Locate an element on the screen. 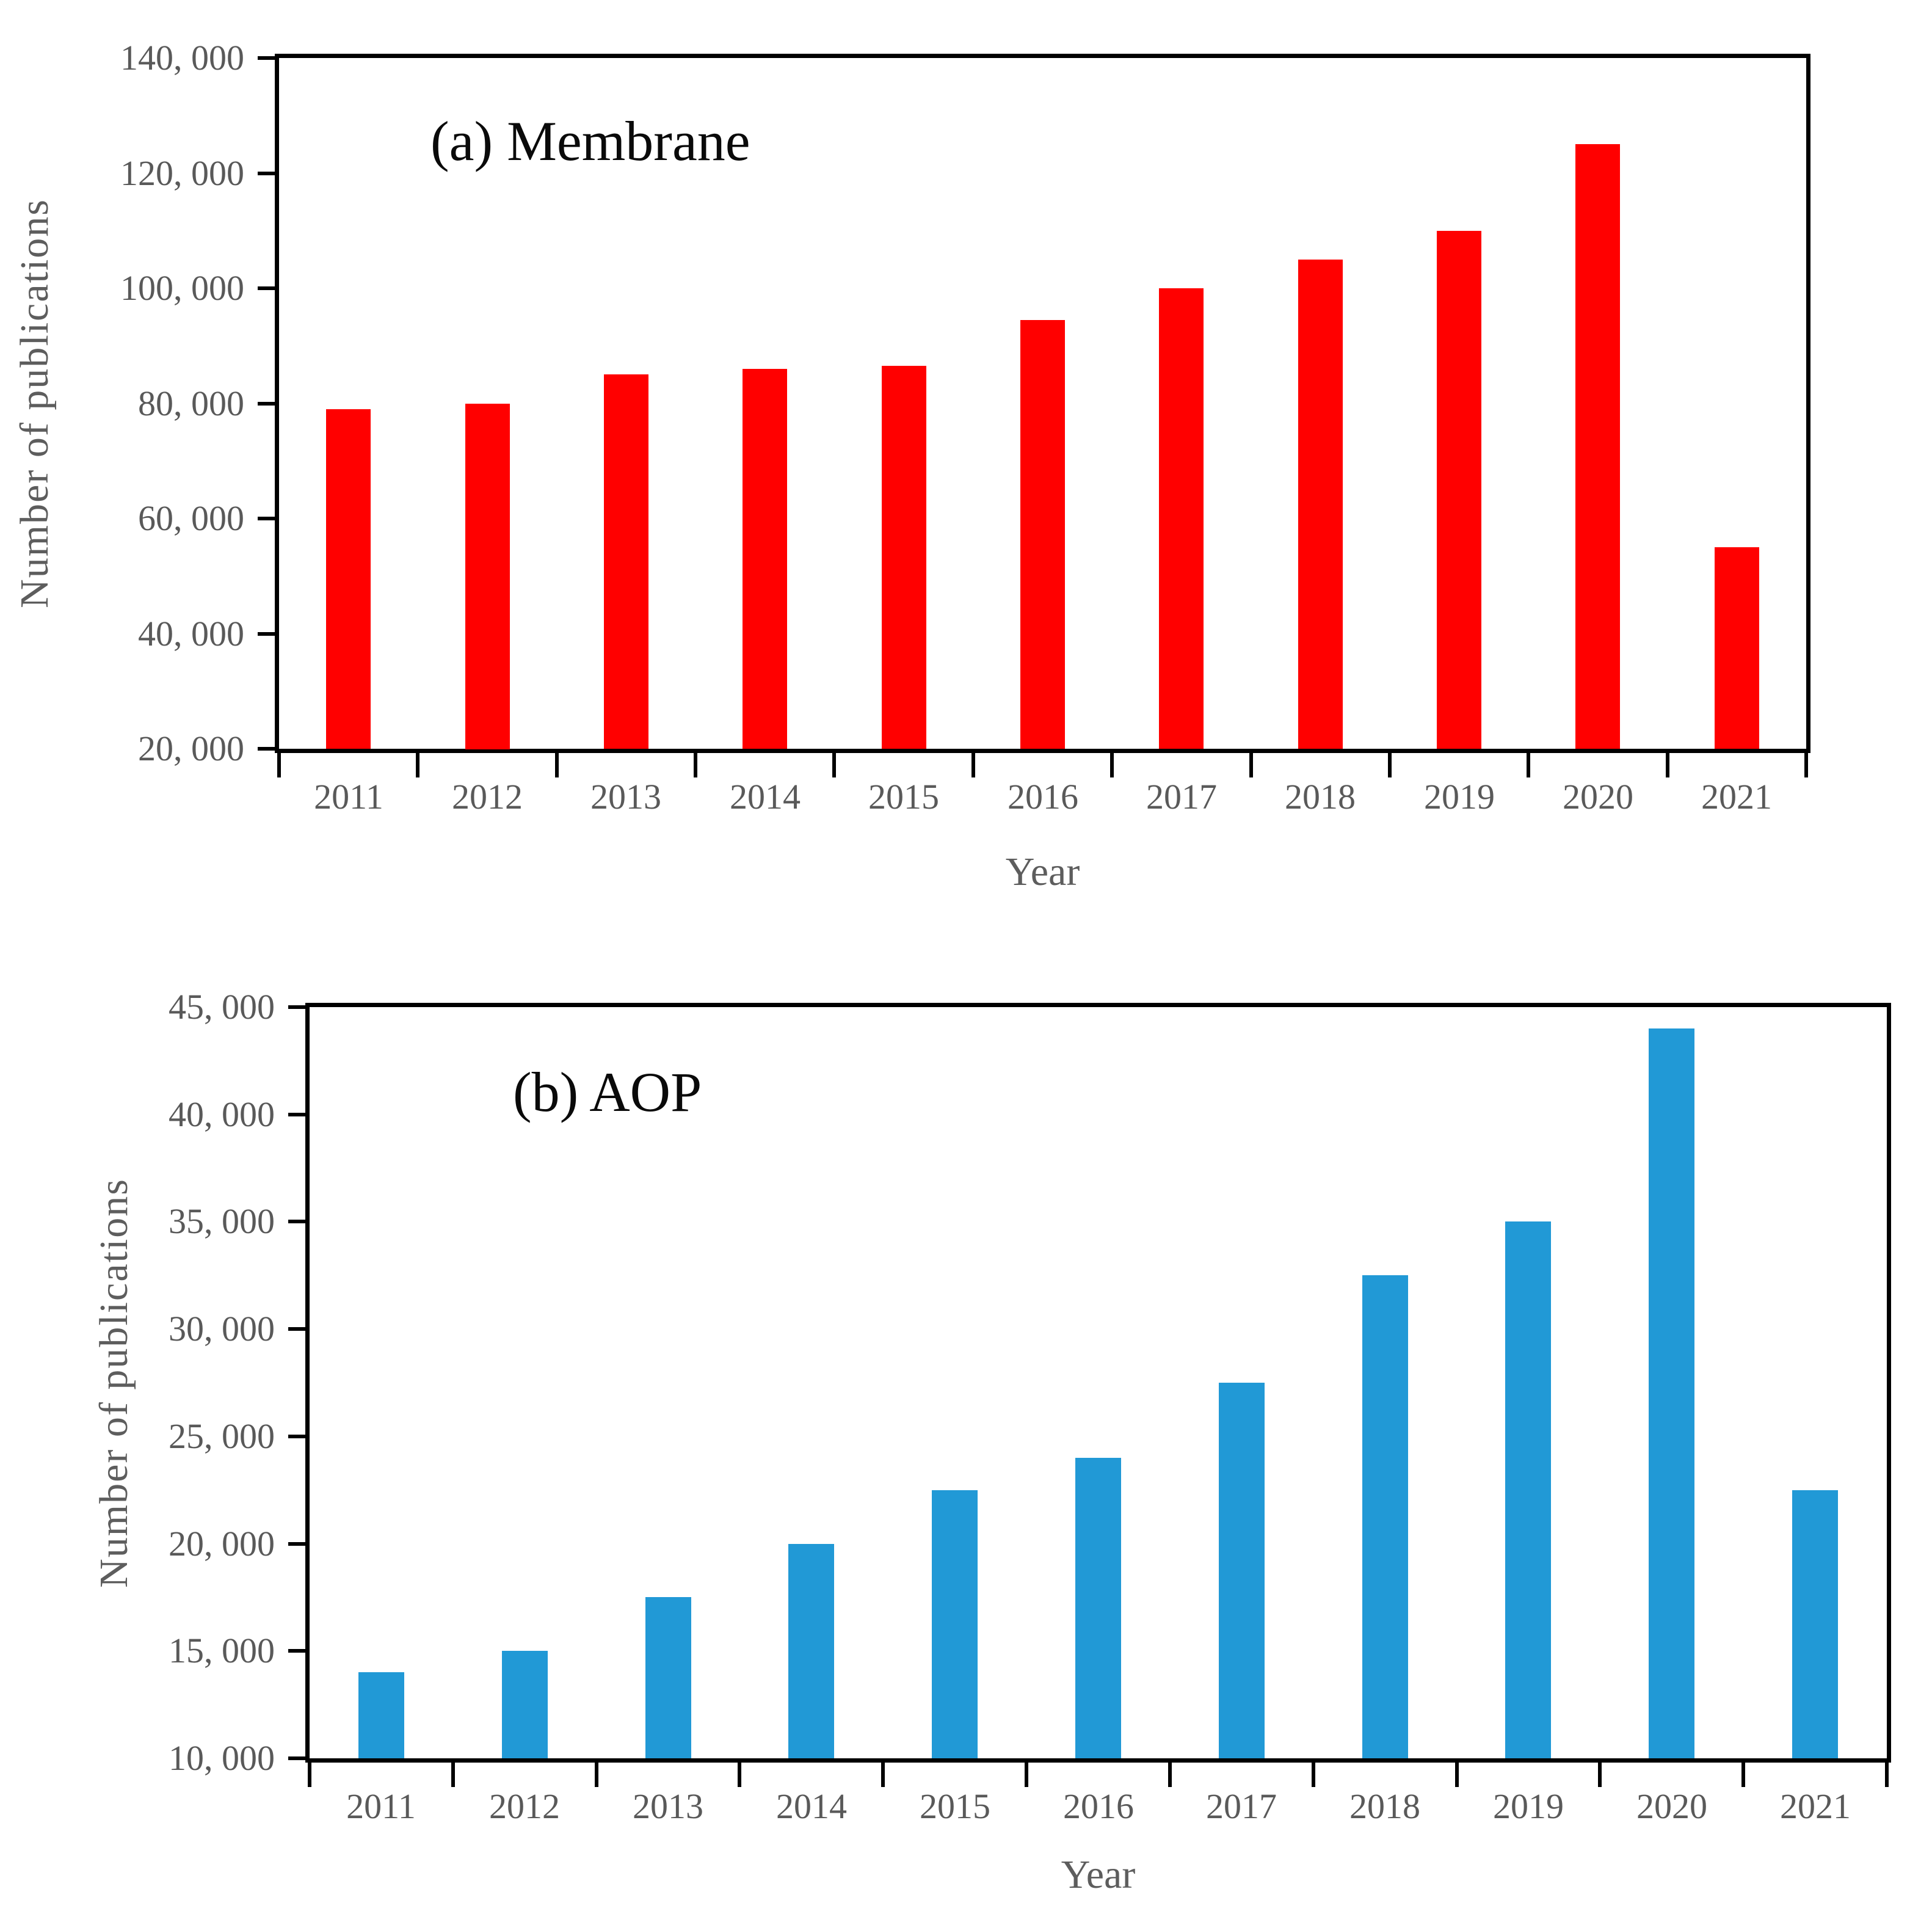 This screenshot has width=1932, height=1911. y-axis-tick-label: 15, 000 is located at coordinates (222, 1651).